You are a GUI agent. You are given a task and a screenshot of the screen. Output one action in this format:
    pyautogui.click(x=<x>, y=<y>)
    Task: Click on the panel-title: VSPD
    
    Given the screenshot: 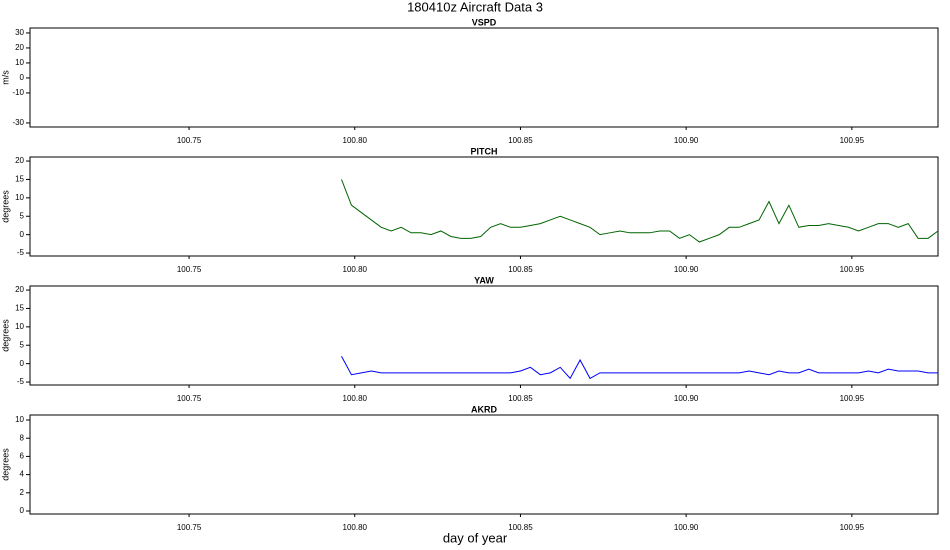 What is the action you would take?
    pyautogui.click(x=484, y=22)
    